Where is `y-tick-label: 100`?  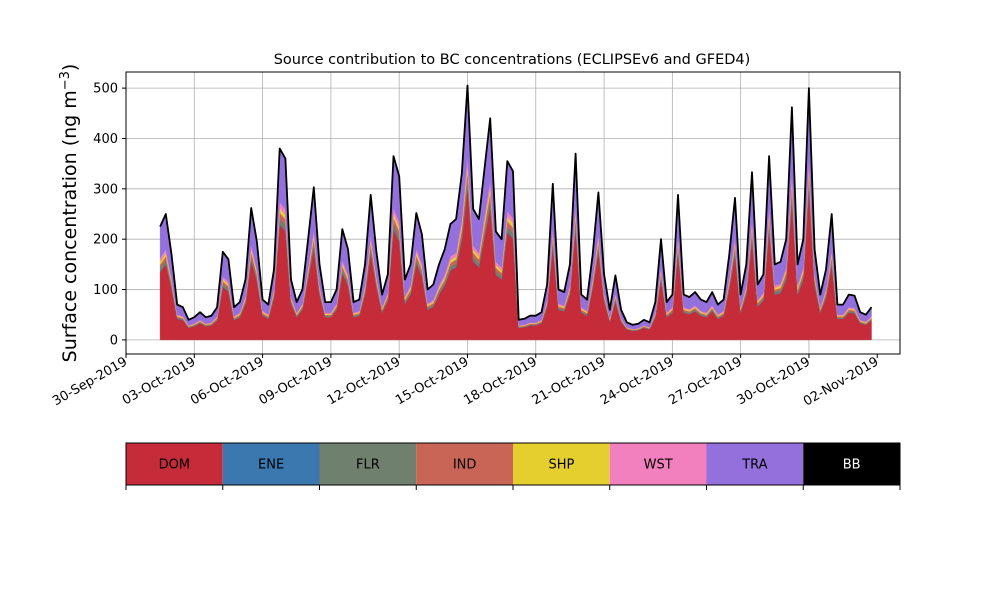 y-tick-label: 100 is located at coordinates (105, 290).